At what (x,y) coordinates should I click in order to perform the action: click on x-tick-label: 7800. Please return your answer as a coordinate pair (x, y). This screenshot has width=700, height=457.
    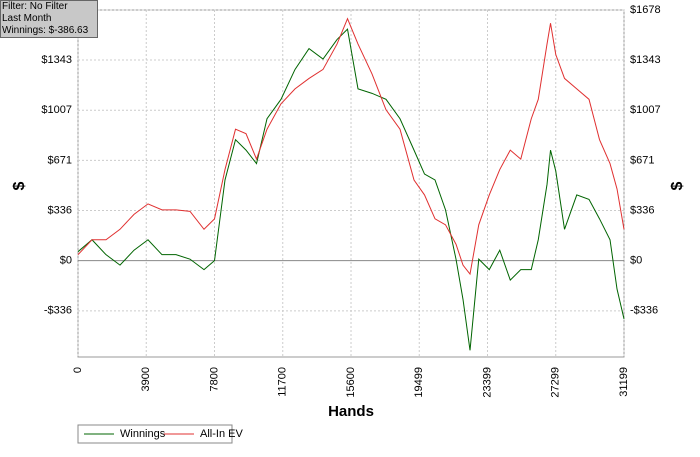
    Looking at the image, I should click on (214, 379).